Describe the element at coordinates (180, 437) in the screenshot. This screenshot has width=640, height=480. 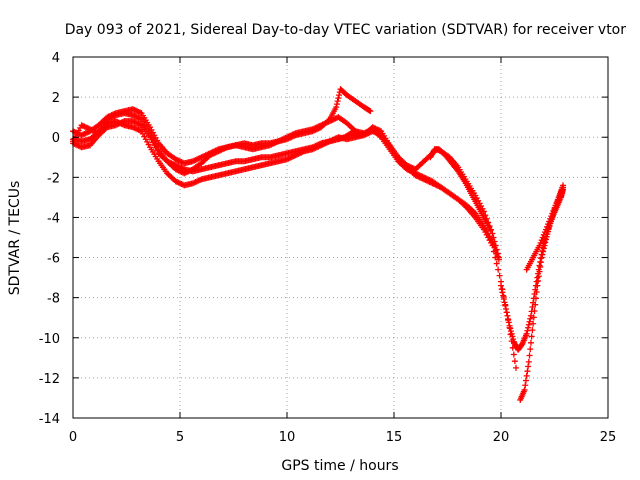
I see `x-tick-label: 5` at that location.